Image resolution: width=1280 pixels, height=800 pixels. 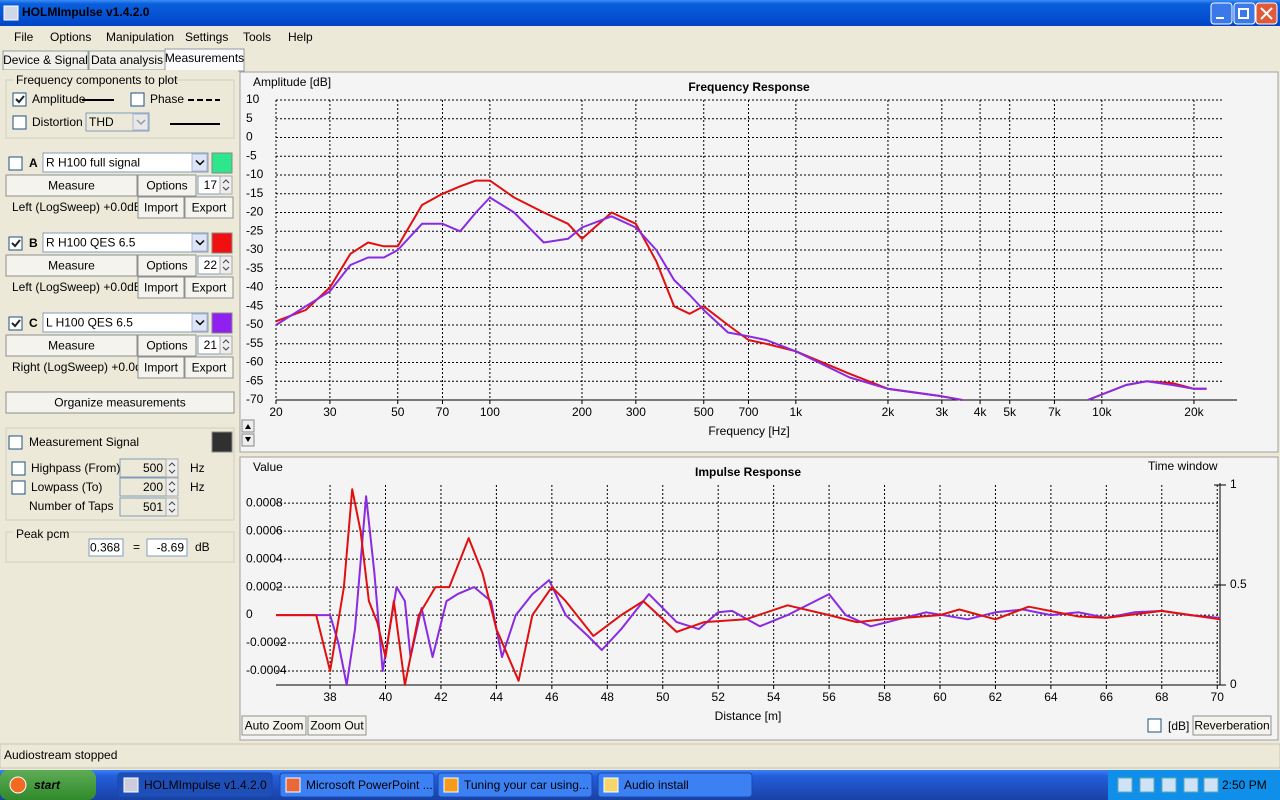 What do you see at coordinates (140, 37) in the screenshot?
I see `menu-item: Manipulation` at bounding box center [140, 37].